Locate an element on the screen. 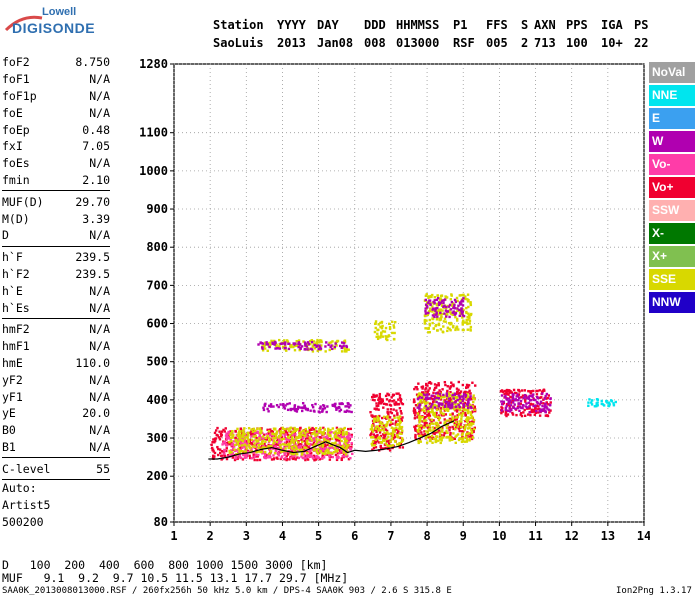 Image resolution: width=700 pixels, height=600 pixels. legend-item-vo-: Vo- is located at coordinates (672, 164).